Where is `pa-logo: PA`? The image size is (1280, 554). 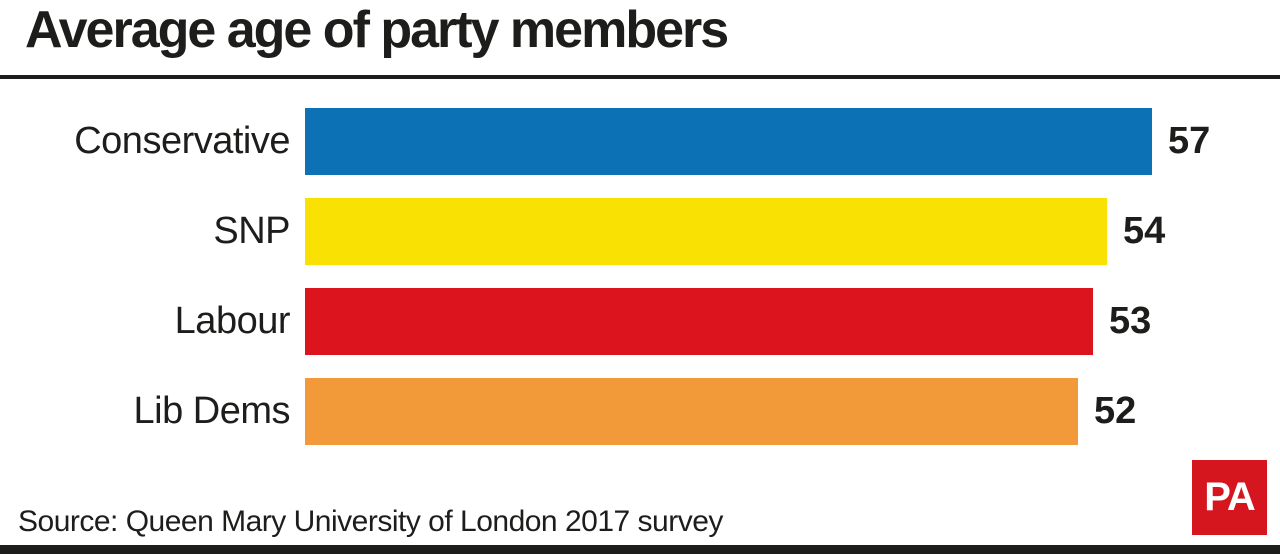 pa-logo: PA is located at coordinates (1229, 497).